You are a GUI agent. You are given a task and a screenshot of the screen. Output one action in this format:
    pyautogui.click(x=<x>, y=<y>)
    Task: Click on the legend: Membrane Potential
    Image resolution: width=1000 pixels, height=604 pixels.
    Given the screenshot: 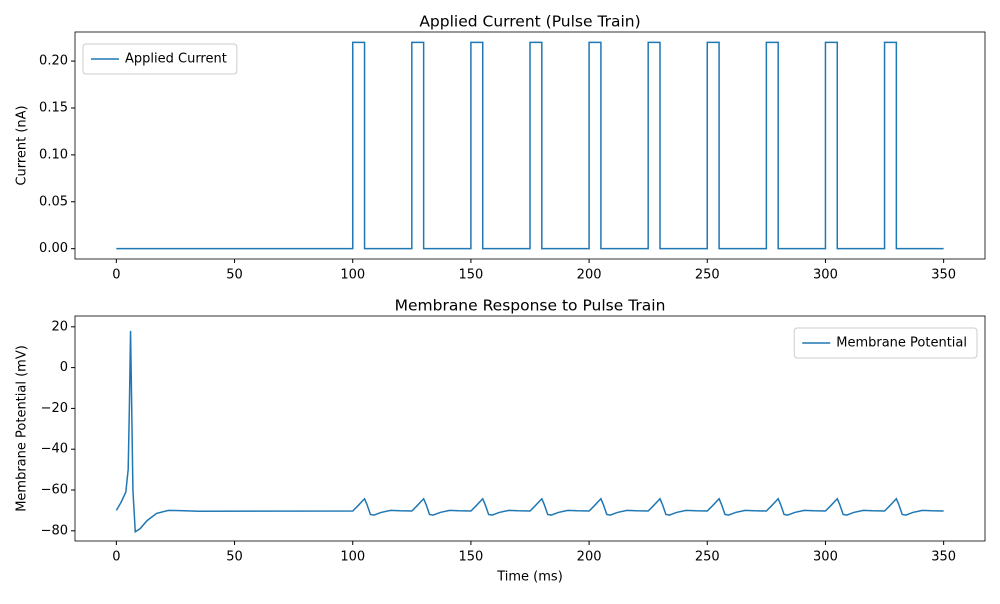 What is the action you would take?
    pyautogui.click(x=885, y=343)
    